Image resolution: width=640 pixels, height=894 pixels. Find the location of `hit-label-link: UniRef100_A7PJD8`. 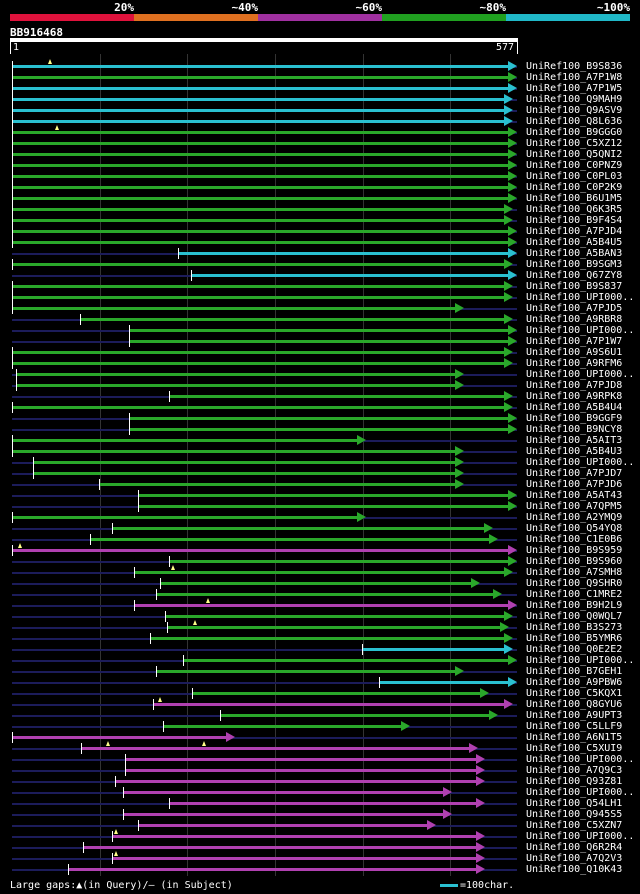

hit-label-link: UniRef100_A7PJD8 is located at coordinates (574, 385).